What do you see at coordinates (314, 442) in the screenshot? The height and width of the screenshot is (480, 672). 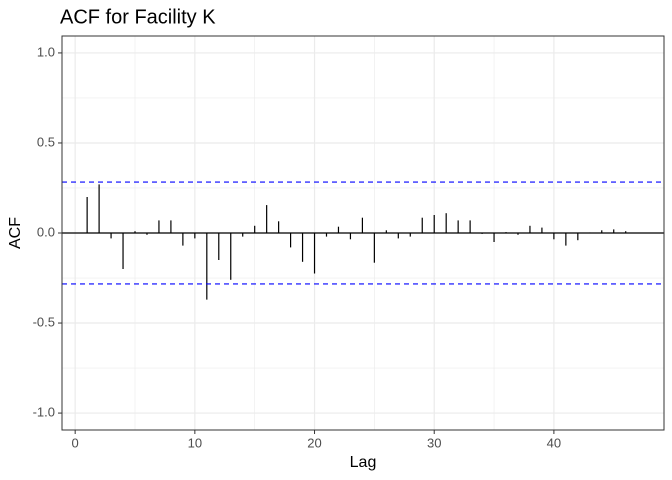 I see `x-tick-label: 20` at bounding box center [314, 442].